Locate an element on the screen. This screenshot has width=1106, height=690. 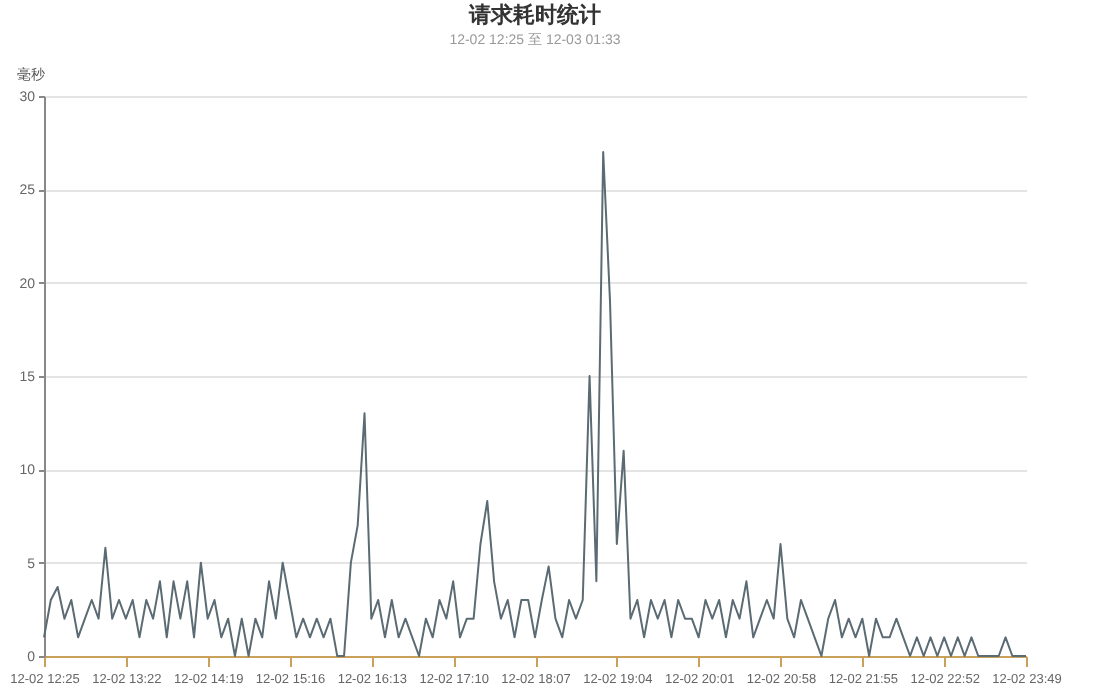
chart-title: 请求耗时统计 is located at coordinates (534, 15).